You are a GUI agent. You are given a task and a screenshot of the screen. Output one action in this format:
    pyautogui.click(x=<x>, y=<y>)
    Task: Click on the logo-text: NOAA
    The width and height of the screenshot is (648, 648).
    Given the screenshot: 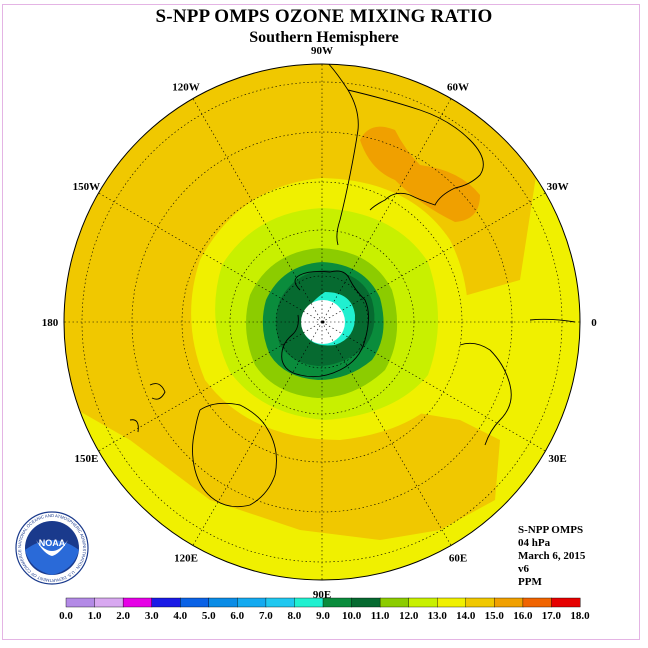 What is the action you would take?
    pyautogui.click(x=52, y=543)
    